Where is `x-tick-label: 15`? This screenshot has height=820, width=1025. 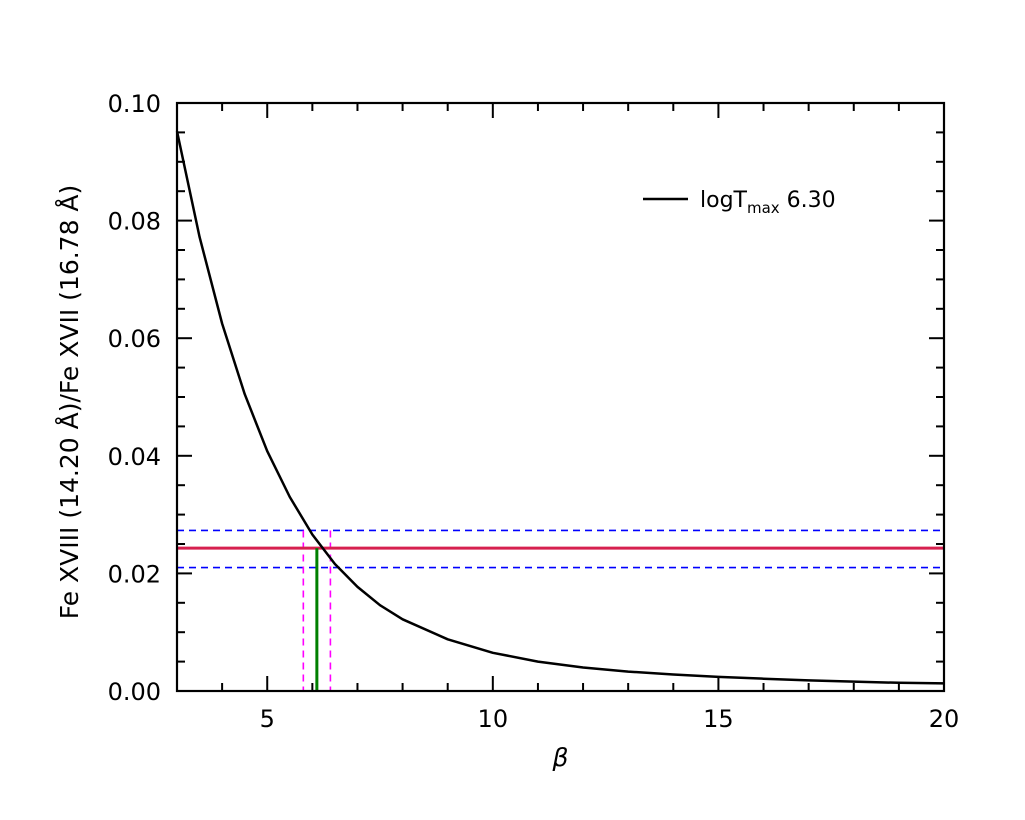
x-tick-label: 15 is located at coordinates (718, 719).